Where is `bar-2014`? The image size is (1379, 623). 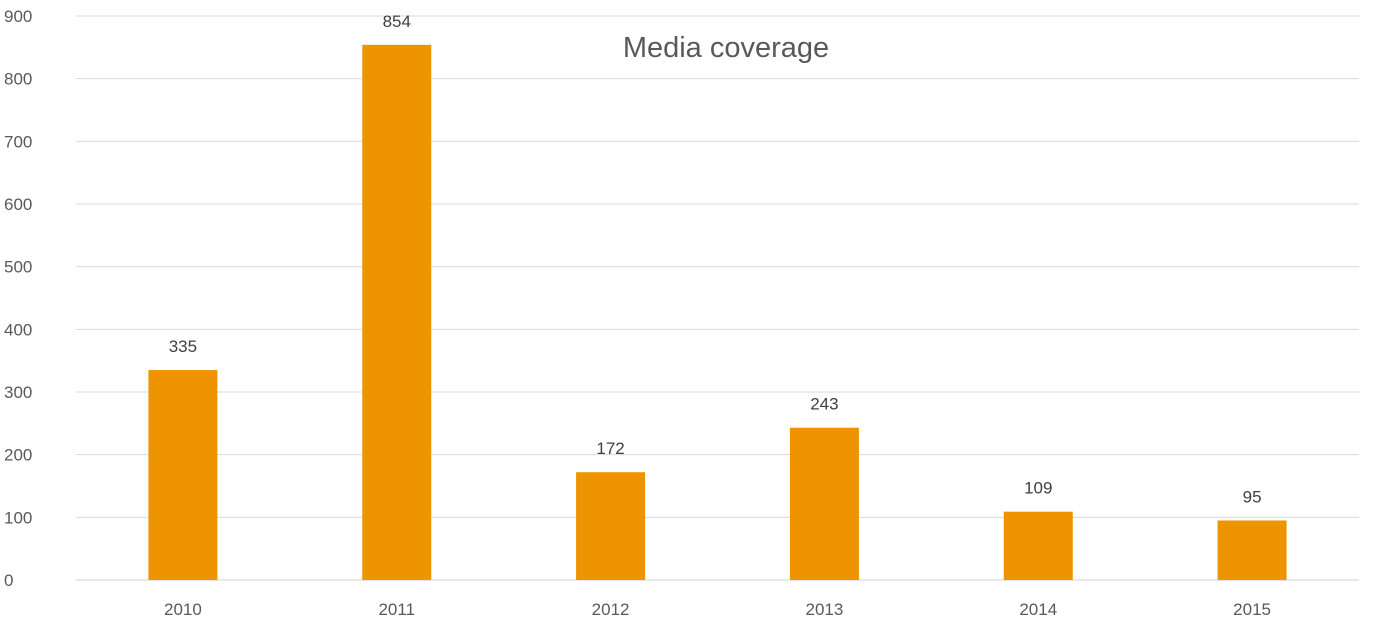
bar-2014 is located at coordinates (1038, 545).